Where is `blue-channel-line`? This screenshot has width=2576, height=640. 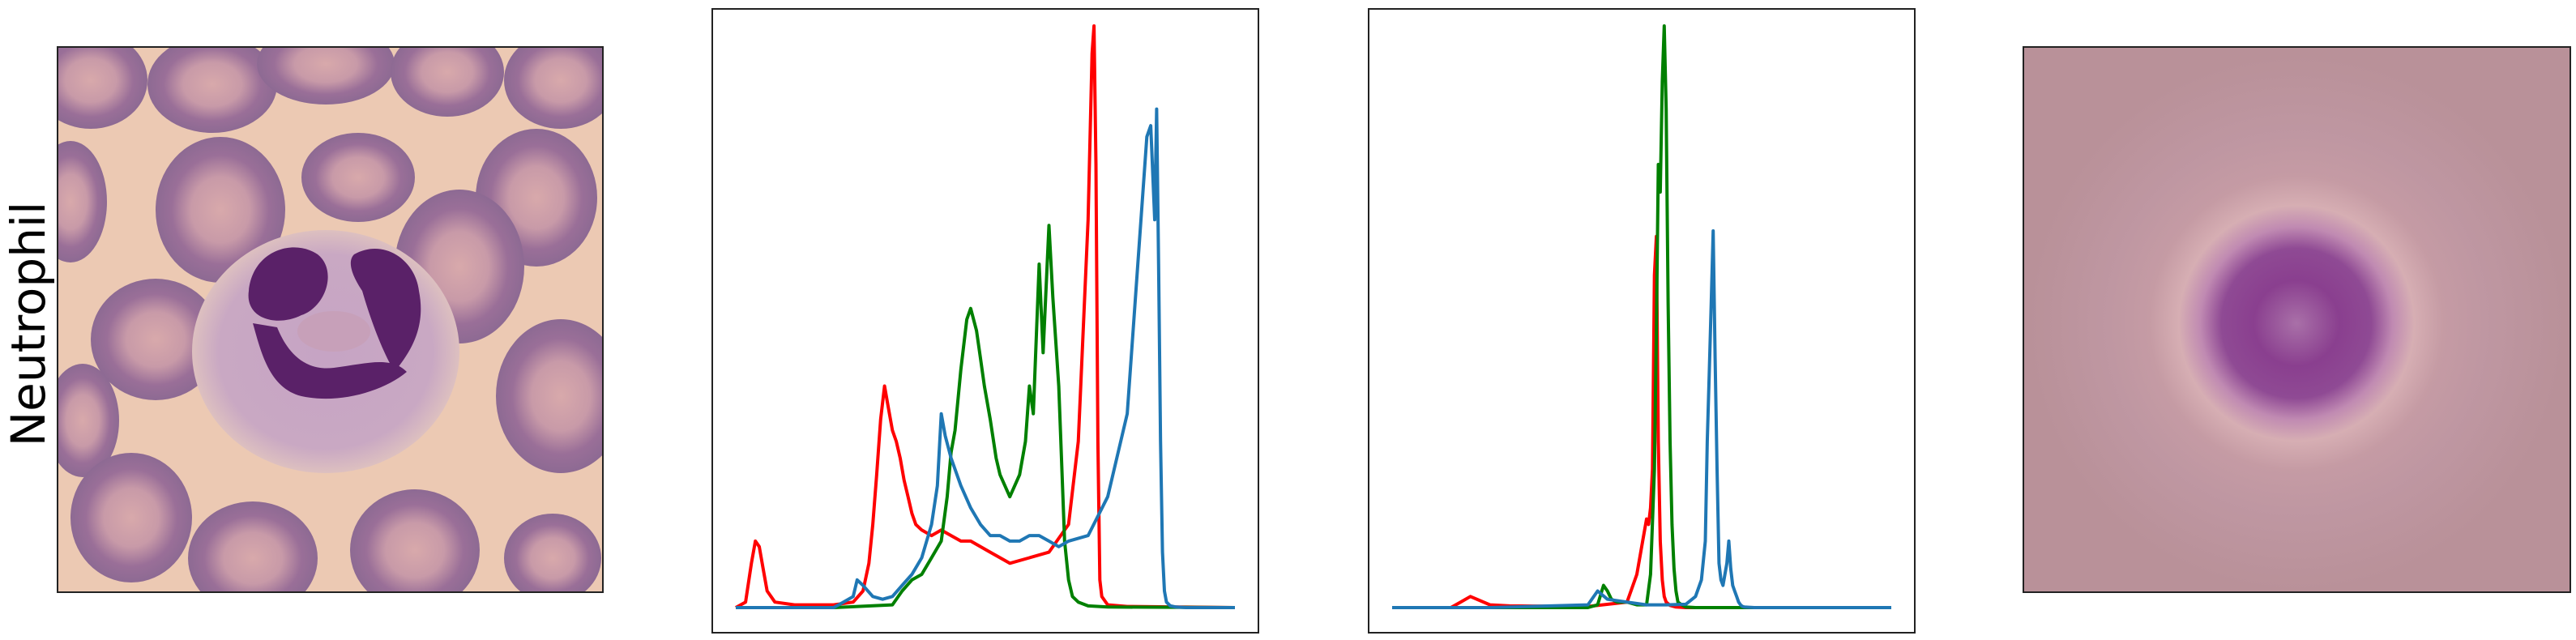 blue-channel-line is located at coordinates (1641, 419).